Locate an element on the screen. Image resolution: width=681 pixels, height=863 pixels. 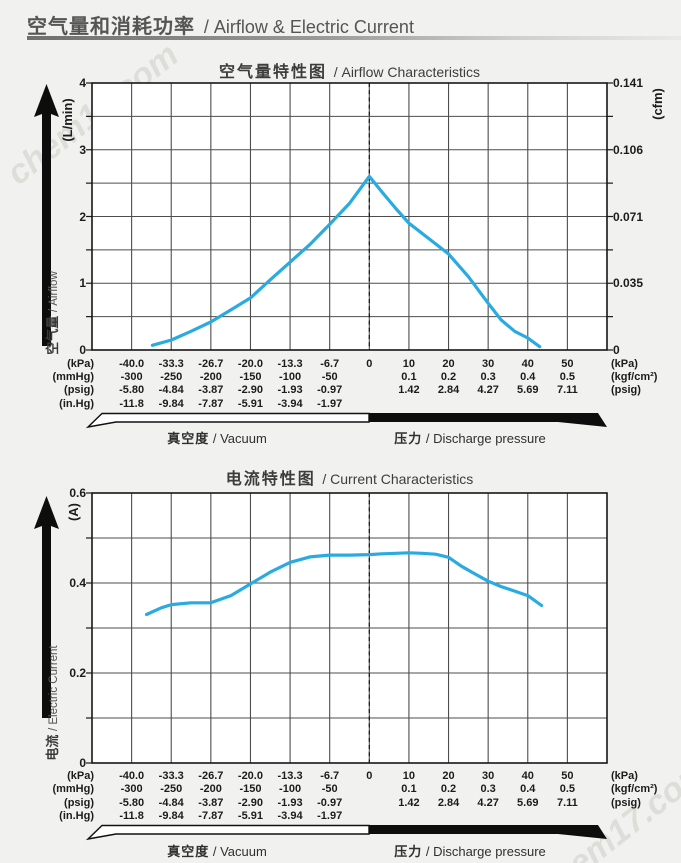
x-axis-value: -11.8 is located at coordinates (131, 403).